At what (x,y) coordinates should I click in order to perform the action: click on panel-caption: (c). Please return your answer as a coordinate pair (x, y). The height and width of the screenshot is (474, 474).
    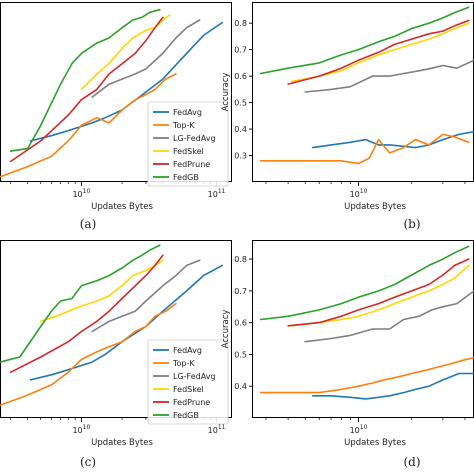
    Looking at the image, I should click on (88, 462).